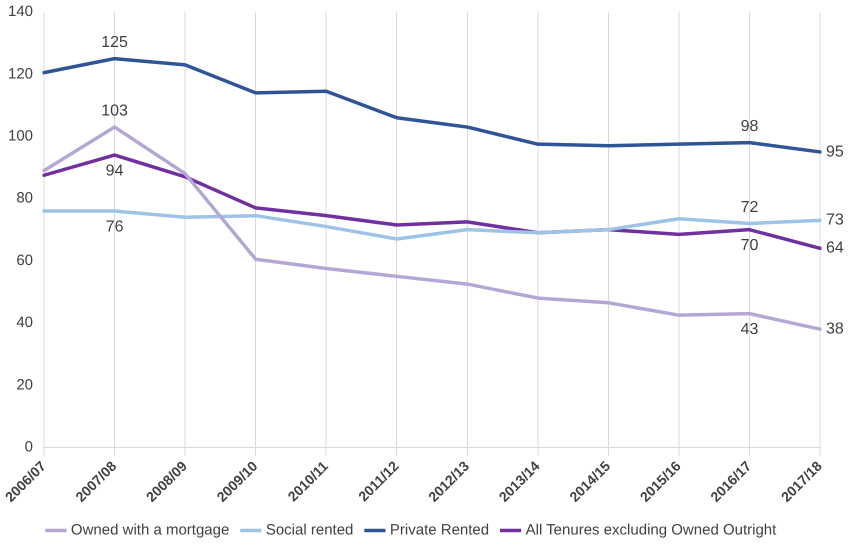  I want to click on y-tick-label: 120, so click(21, 73).